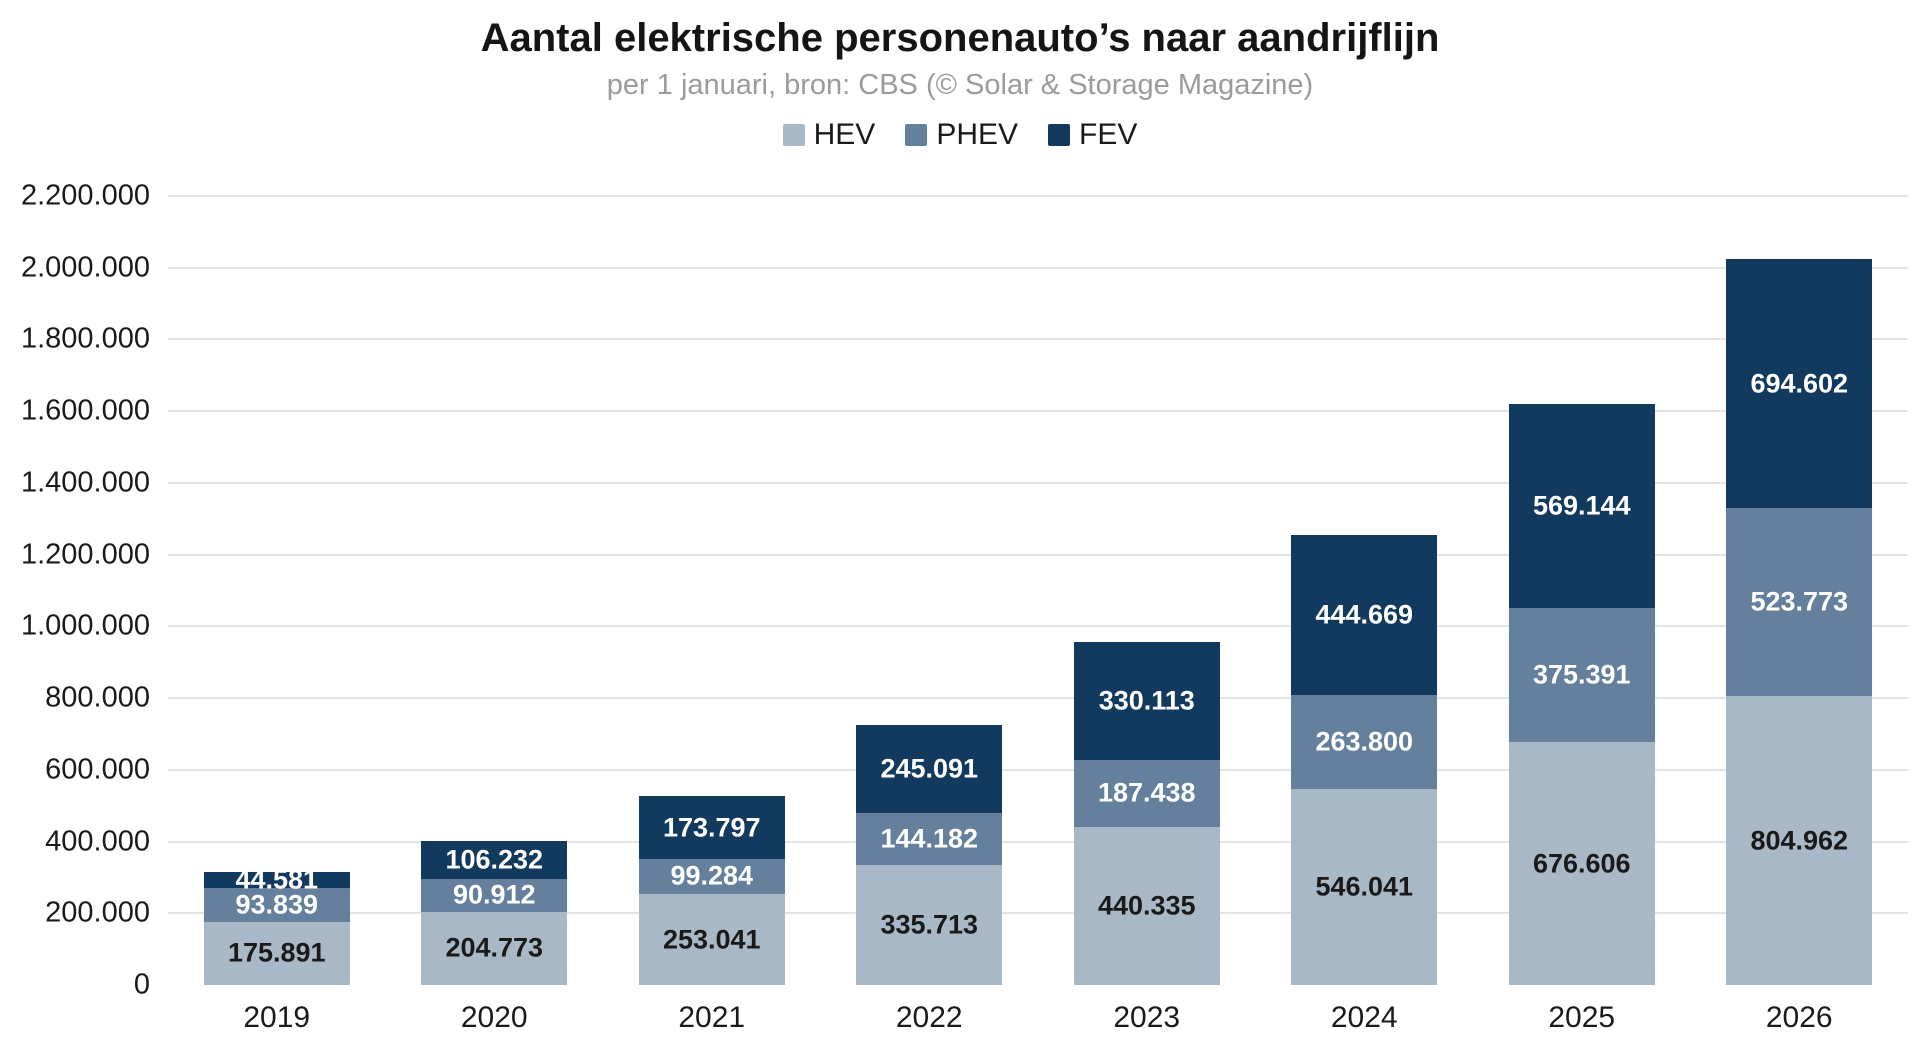  I want to click on bar-value-label: 175.891, so click(276, 952).